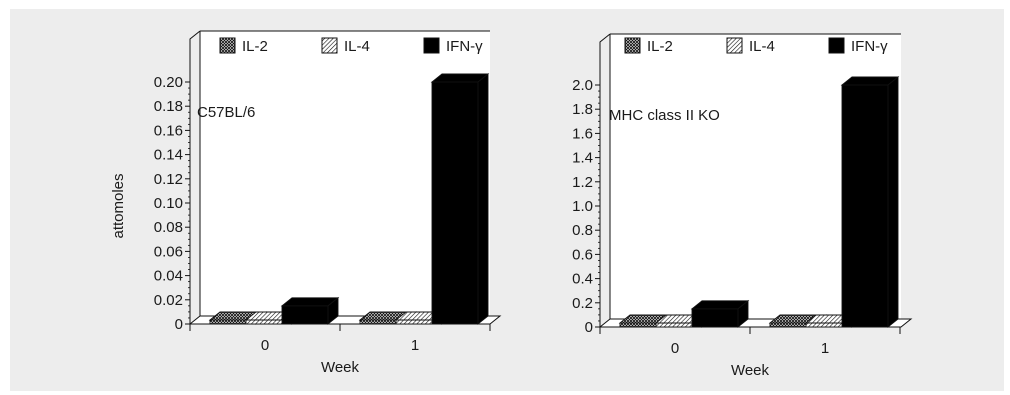 This screenshot has height=395, width=1010. What do you see at coordinates (168, 130) in the screenshot?
I see `y-tick-label: 0.16` at bounding box center [168, 130].